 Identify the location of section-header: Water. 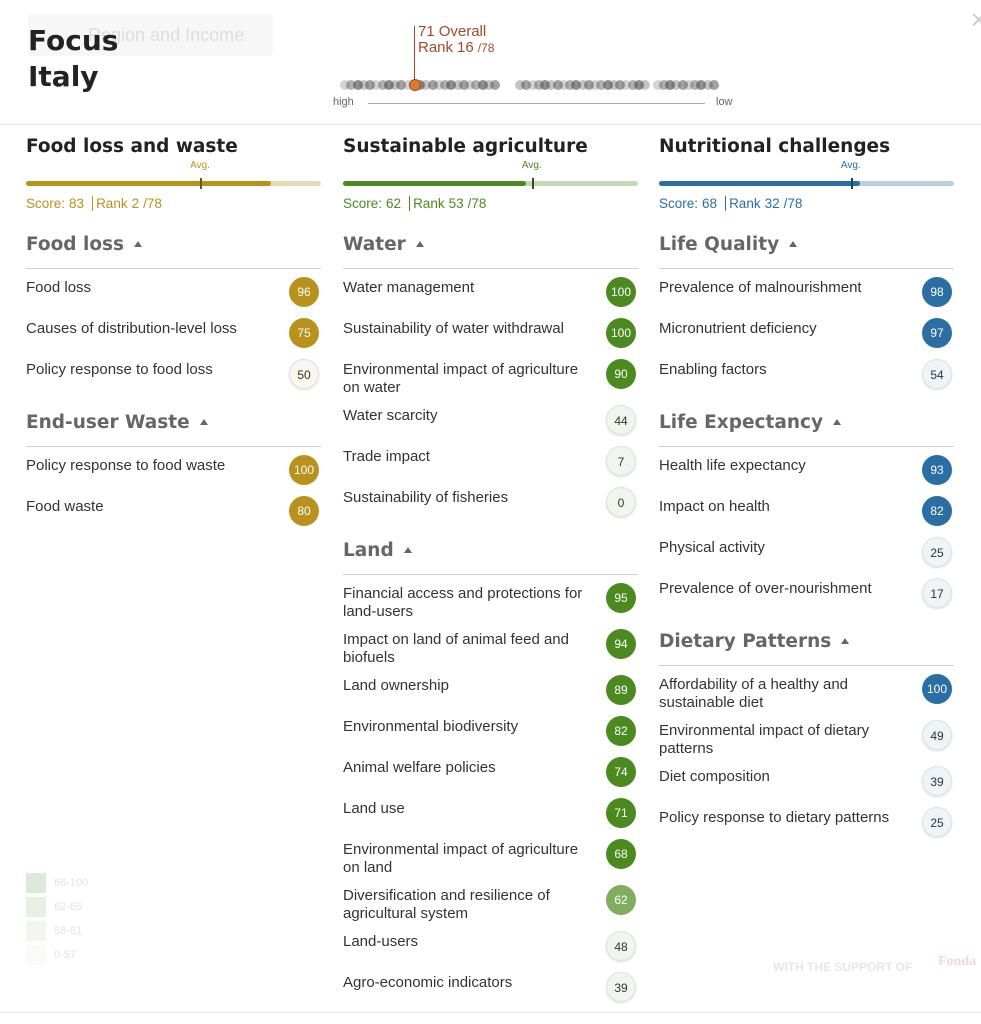
(490, 250).